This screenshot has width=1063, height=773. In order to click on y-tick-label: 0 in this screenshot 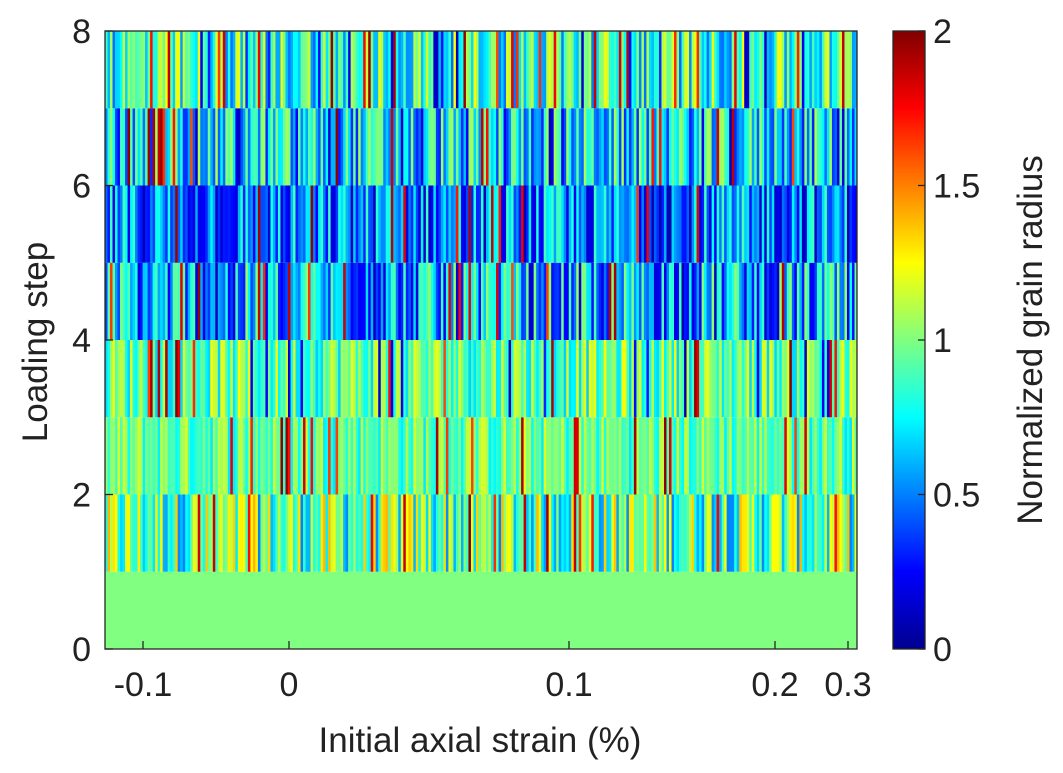, I will do `click(81, 650)`.